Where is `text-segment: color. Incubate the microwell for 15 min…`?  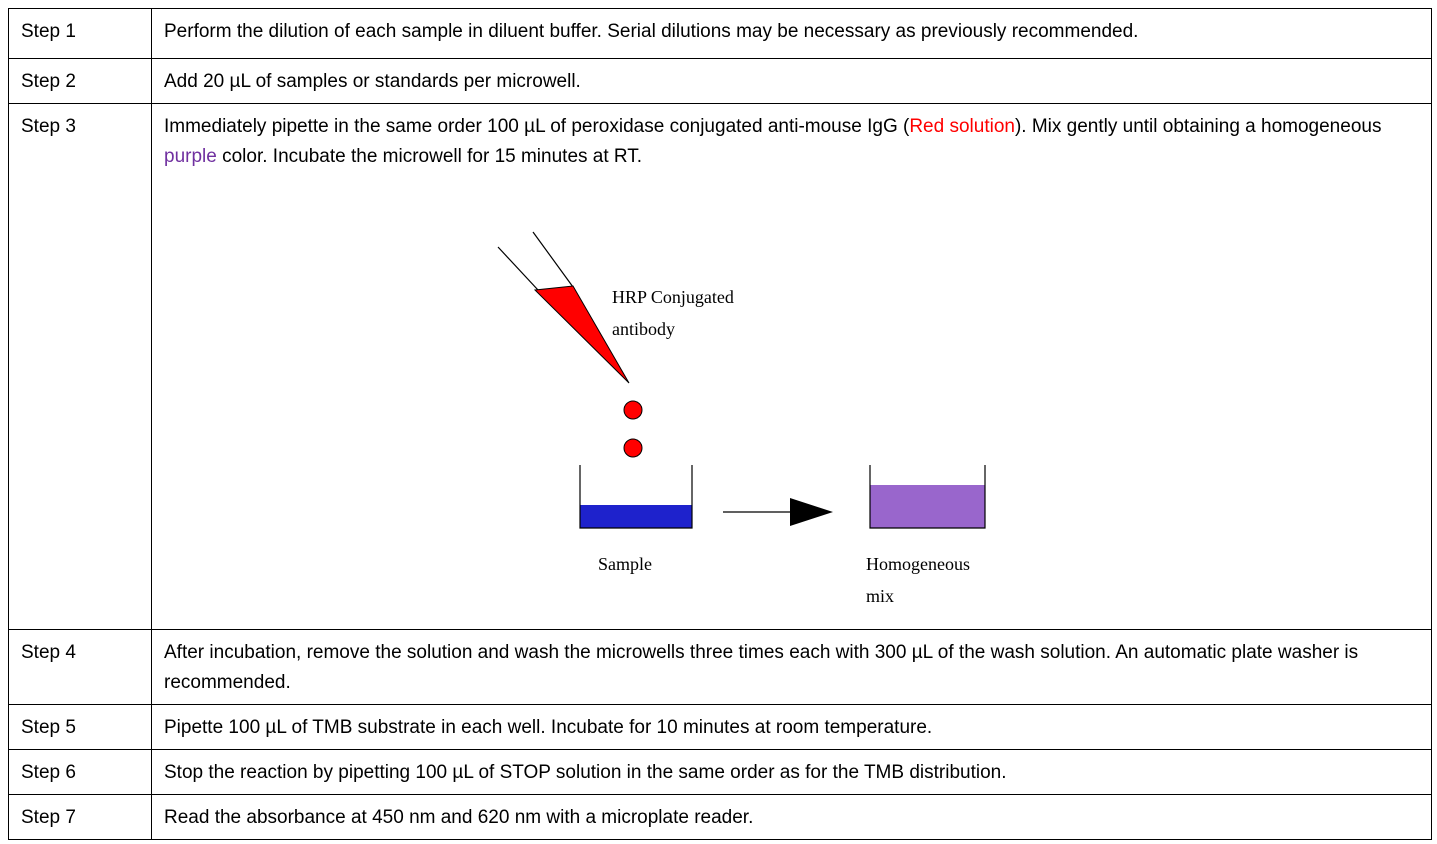
text-segment: color. Incubate the microwell for 15 min… is located at coordinates (429, 156).